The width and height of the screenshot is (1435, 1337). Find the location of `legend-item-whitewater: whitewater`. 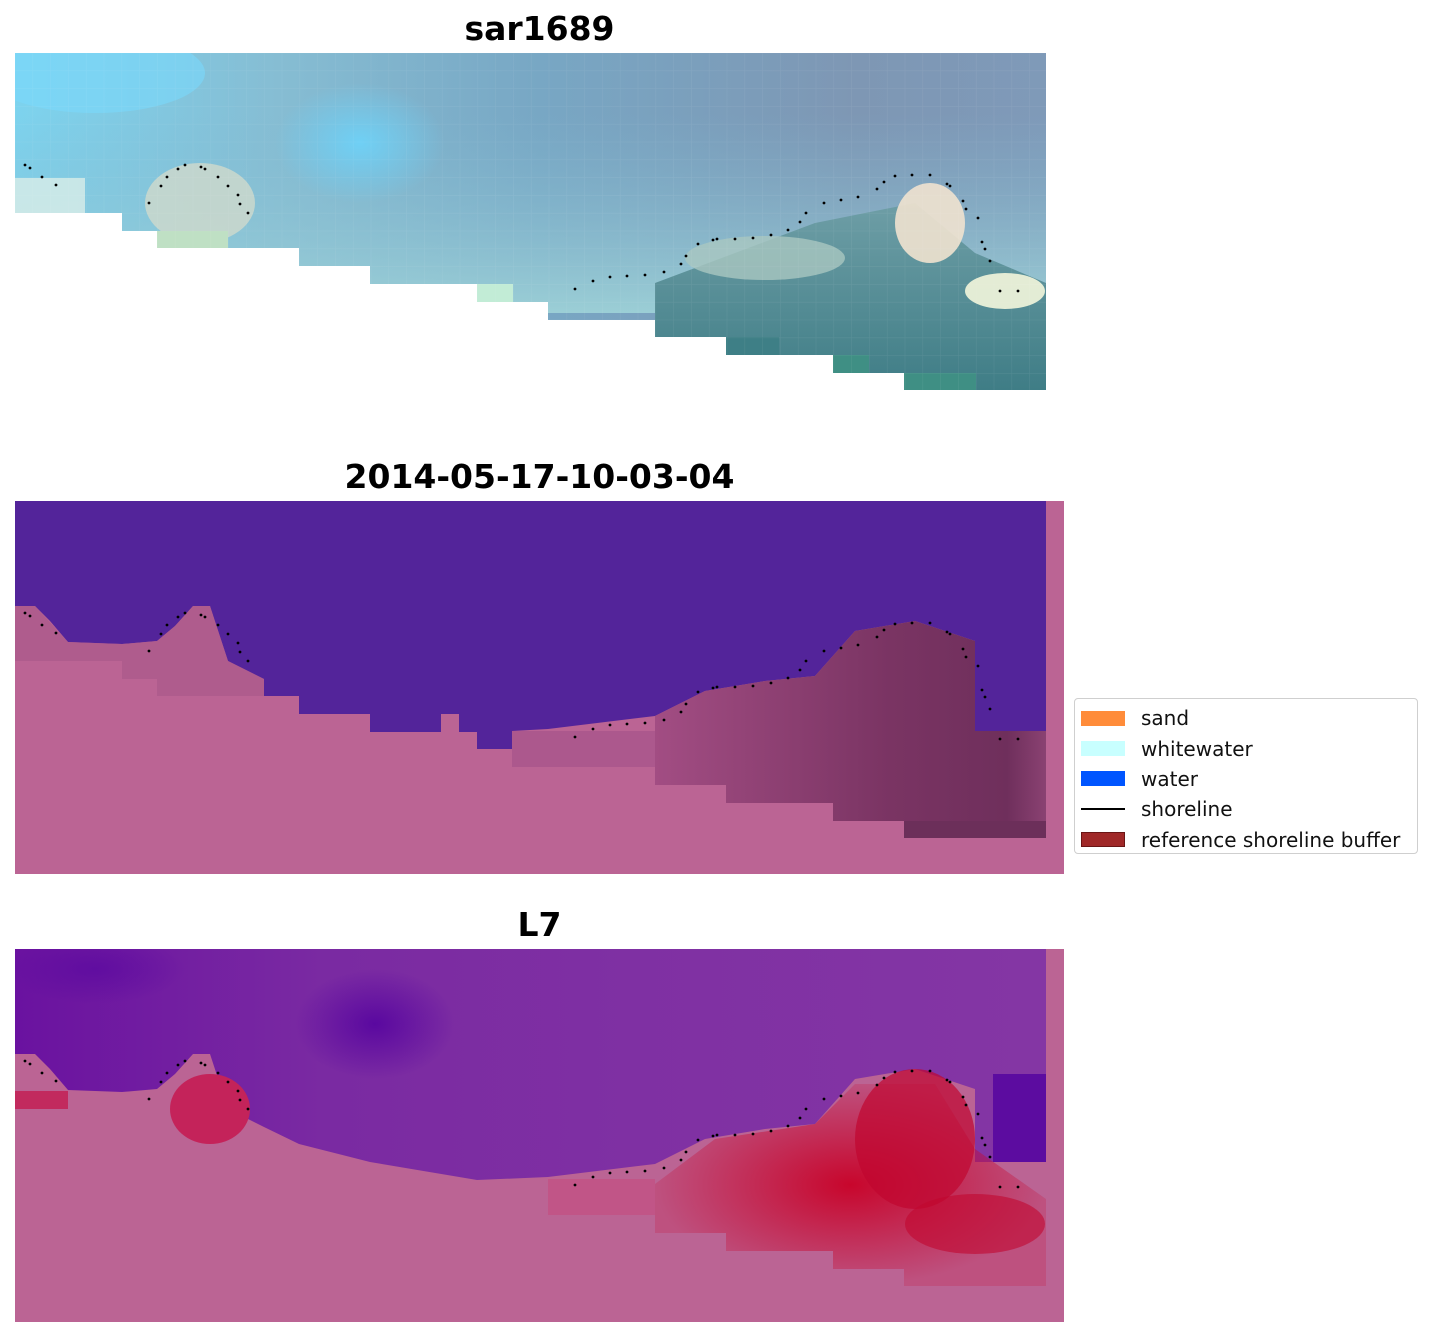

legend-item-whitewater: whitewater is located at coordinates (1246, 748).